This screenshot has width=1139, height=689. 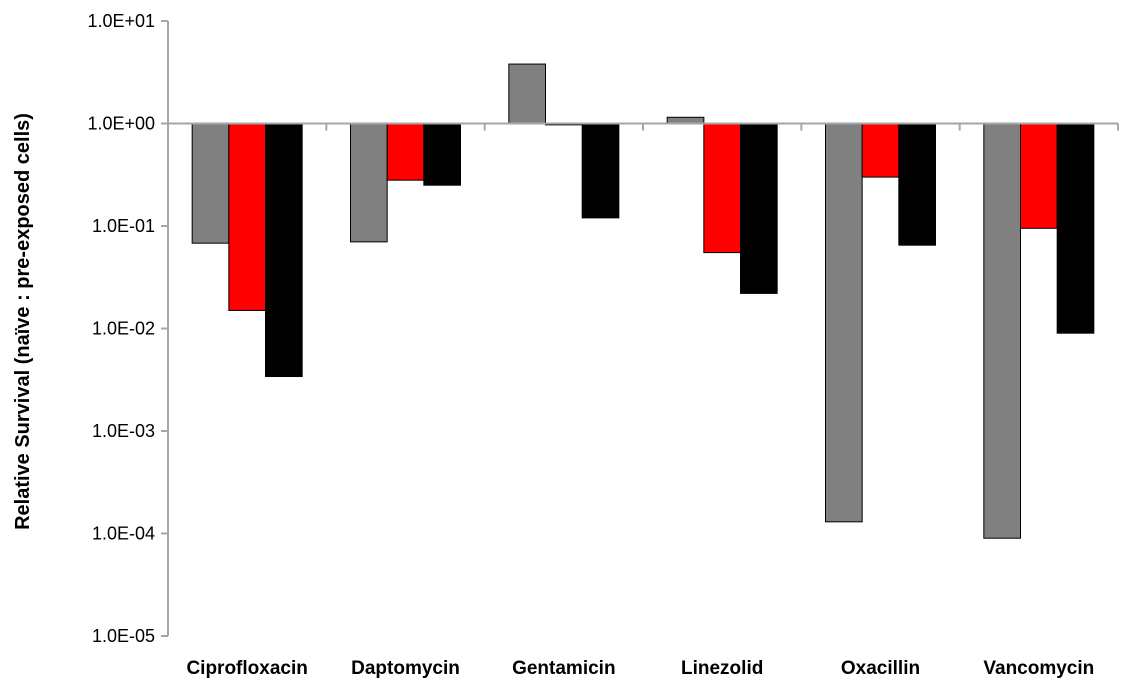 I want to click on category-label-gentamicin: Gentamicin, so click(x=563, y=668).